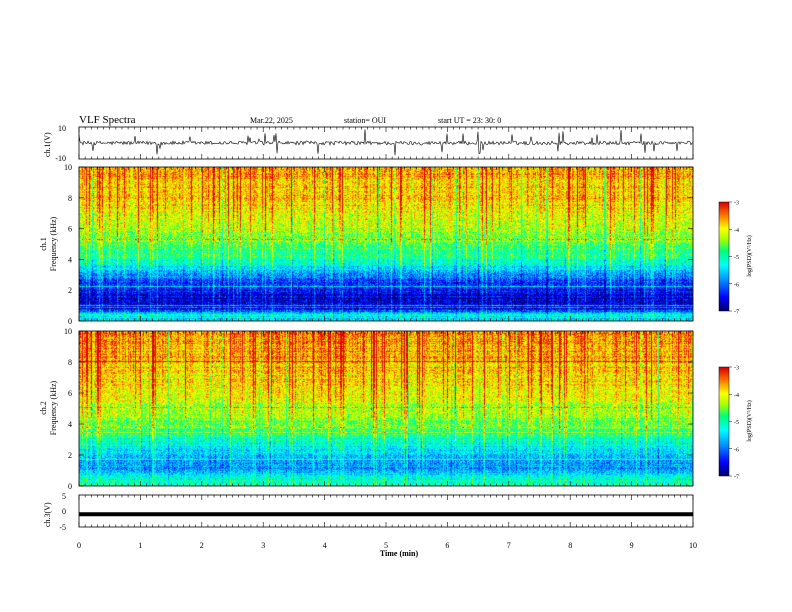 Image resolution: width=792 pixels, height=612 pixels. I want to click on time-axis-tick-labels: 0 1 2 3 4 5 6 7 8 9 10, so click(387, 545).